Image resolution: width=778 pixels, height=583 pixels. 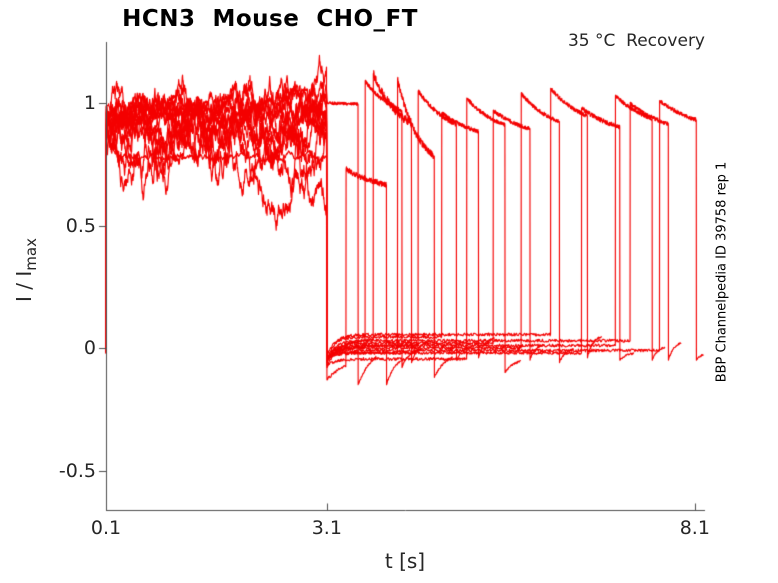 What do you see at coordinates (89, 103) in the screenshot?
I see `y-tick-label: 1` at bounding box center [89, 103].